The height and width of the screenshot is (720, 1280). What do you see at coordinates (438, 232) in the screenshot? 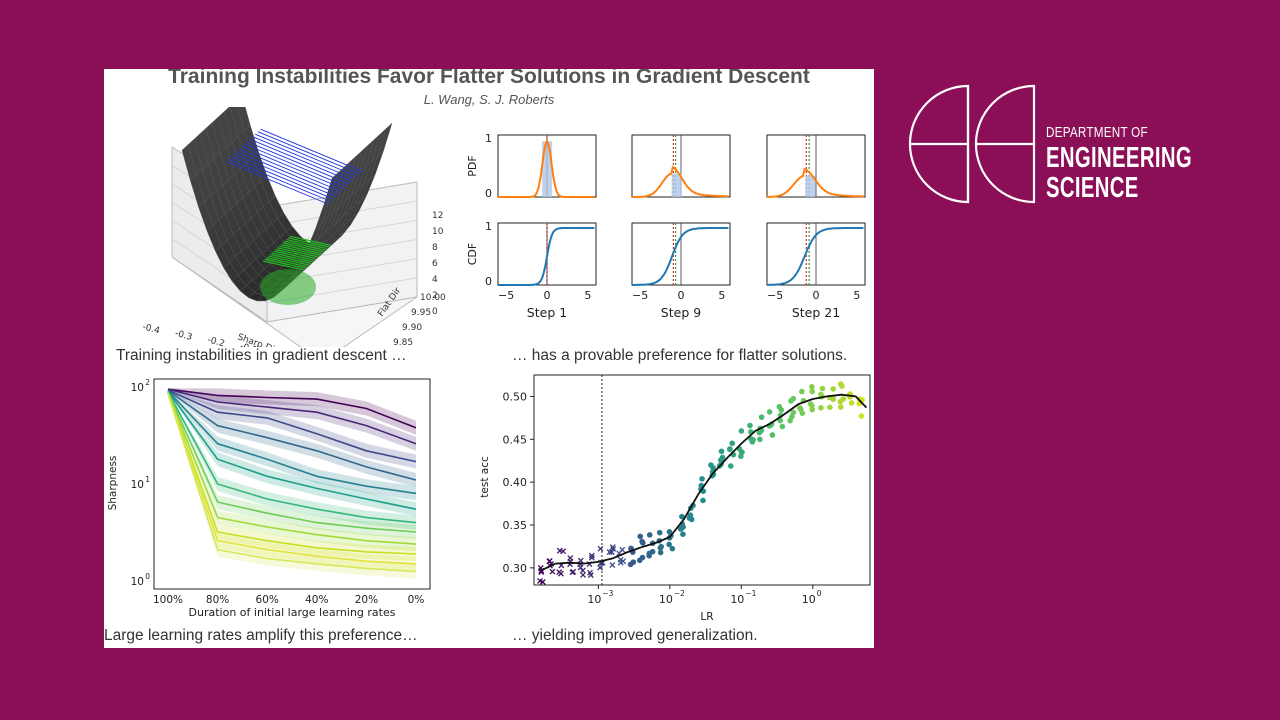
I see `surface-z-tick-label: 10` at bounding box center [438, 232].